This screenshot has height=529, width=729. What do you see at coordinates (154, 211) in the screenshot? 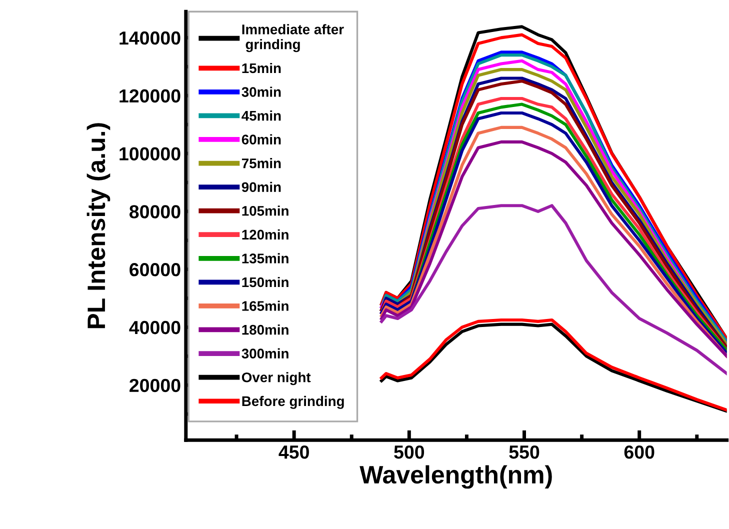
I see `y-tick-label: 80000` at bounding box center [154, 211].